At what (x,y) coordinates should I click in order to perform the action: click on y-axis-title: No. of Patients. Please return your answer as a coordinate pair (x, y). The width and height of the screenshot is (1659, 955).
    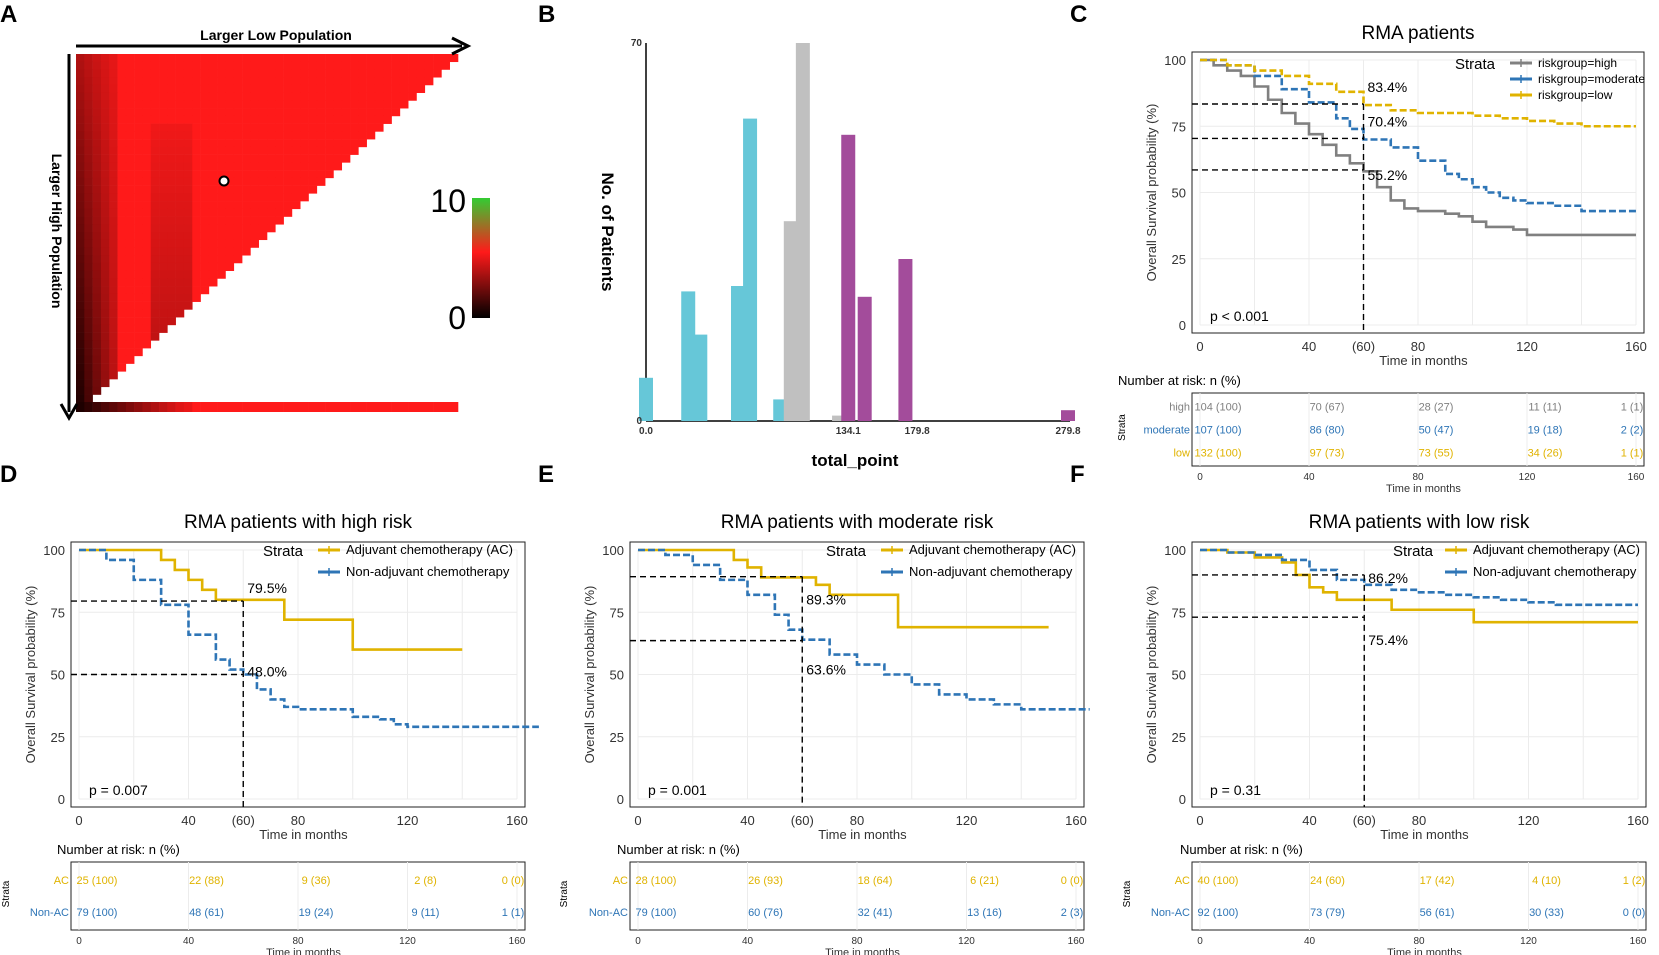
    Looking at the image, I should click on (607, 231).